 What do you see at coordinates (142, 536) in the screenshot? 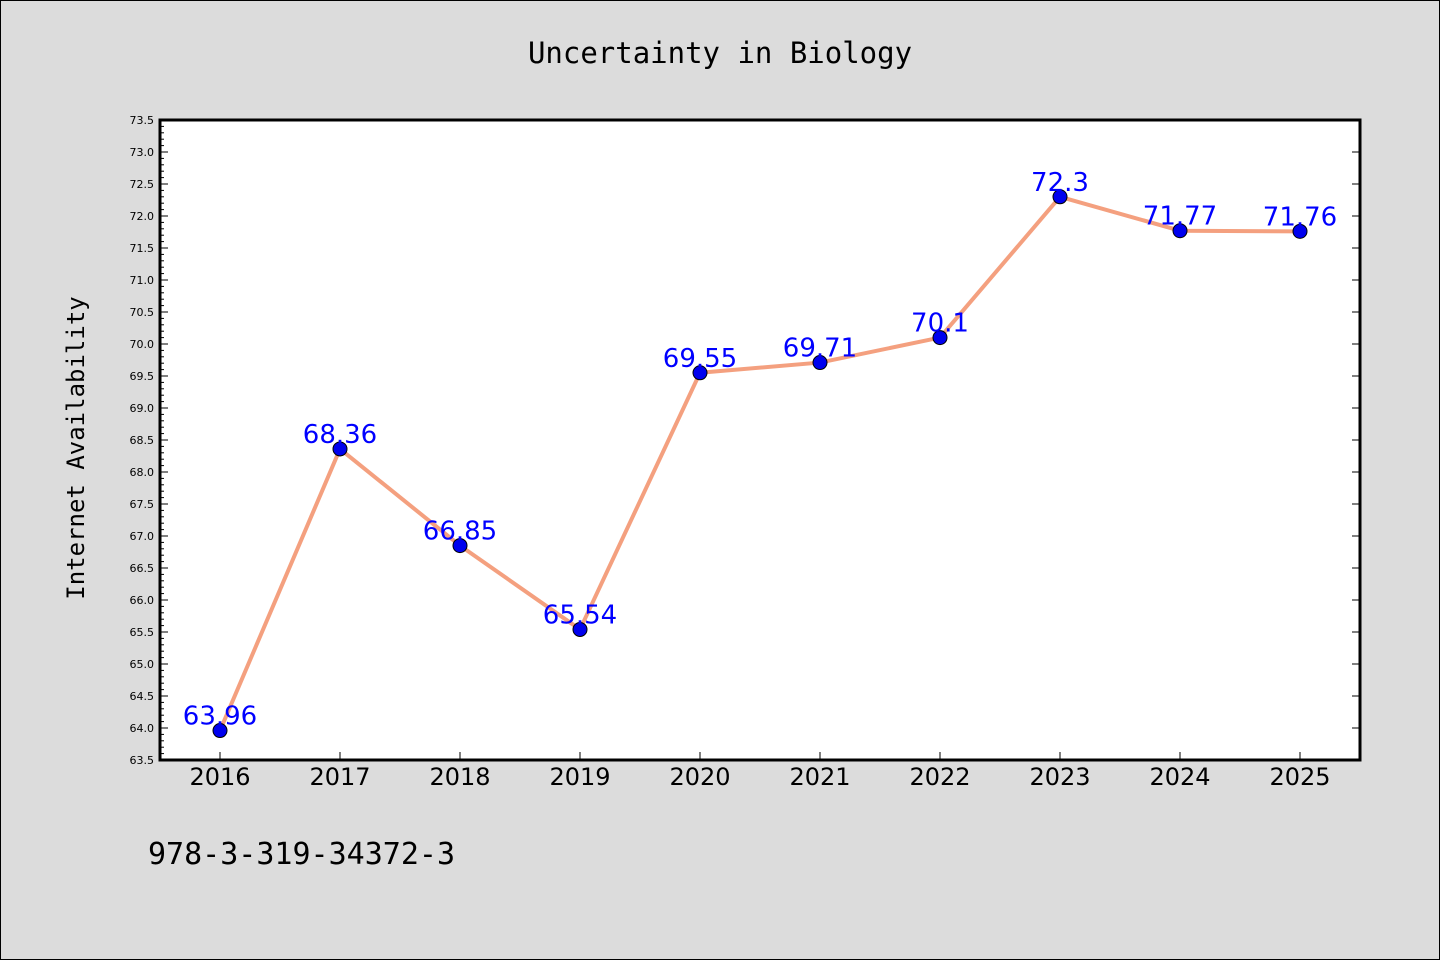
I see `y-tick-label: 67.0` at bounding box center [142, 536].